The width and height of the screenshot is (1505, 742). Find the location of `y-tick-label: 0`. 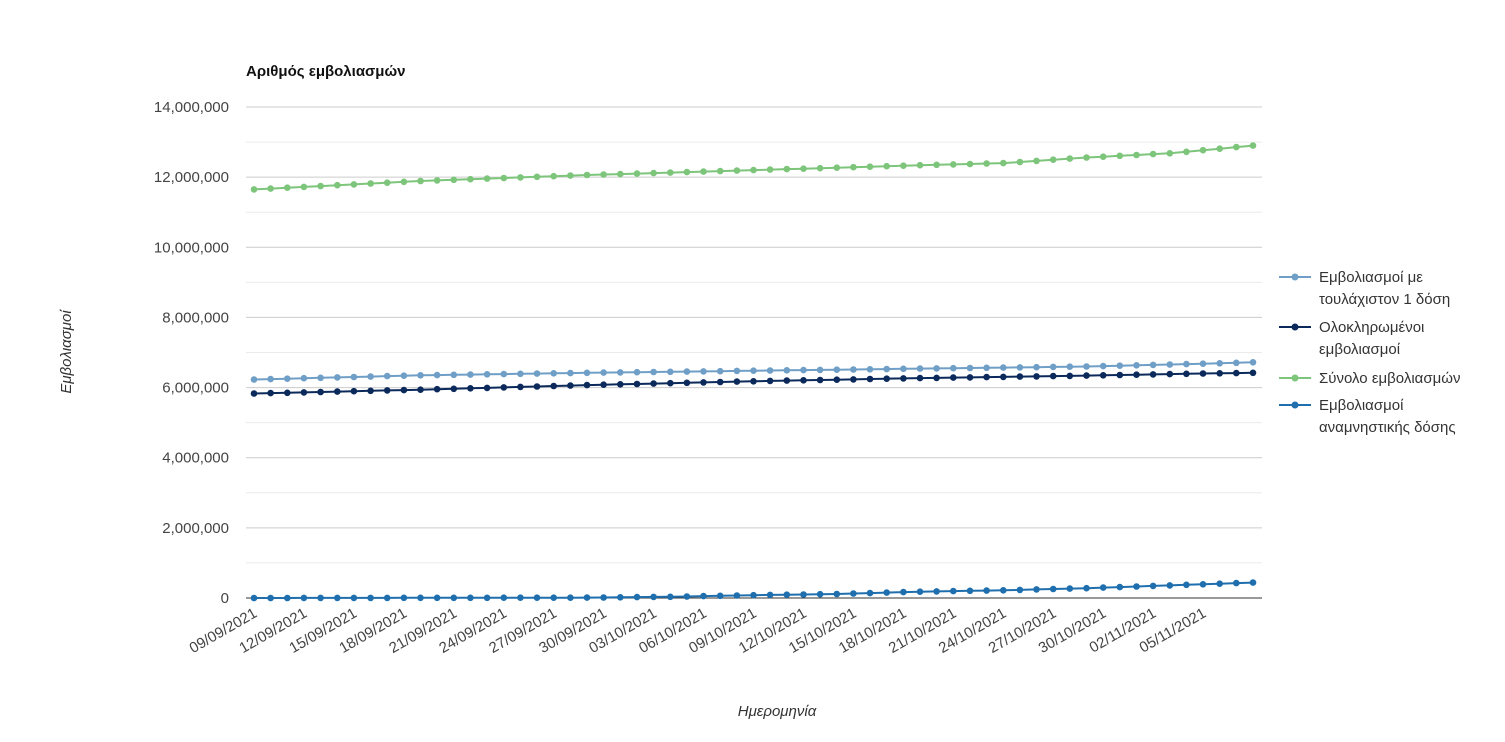

y-tick-label: 0 is located at coordinates (225, 598).